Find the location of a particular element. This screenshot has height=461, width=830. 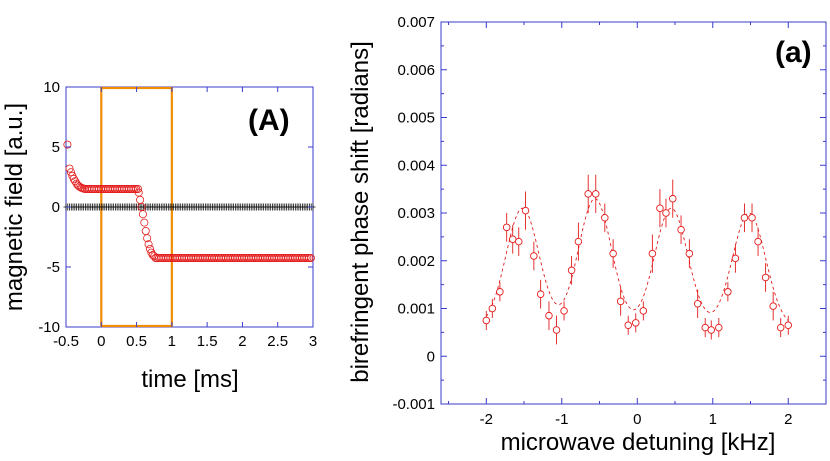

chart-a-x-tick-label: 0.5 is located at coordinates (136, 341).